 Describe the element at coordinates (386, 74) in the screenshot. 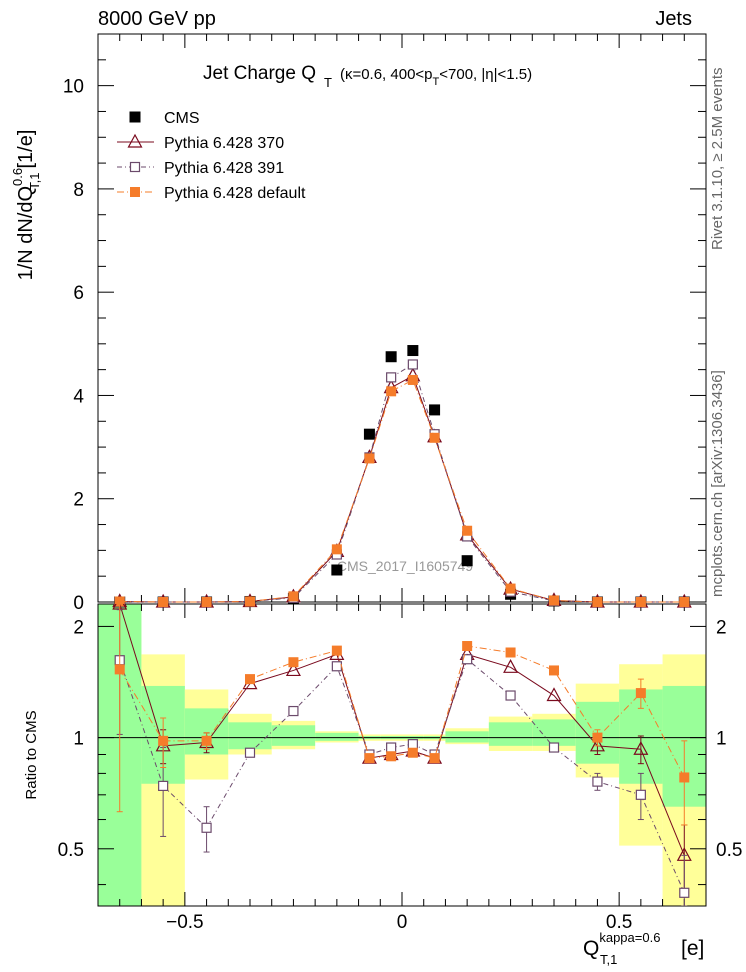

I see `title-cuts: (κ=0.6, 400<p` at that location.